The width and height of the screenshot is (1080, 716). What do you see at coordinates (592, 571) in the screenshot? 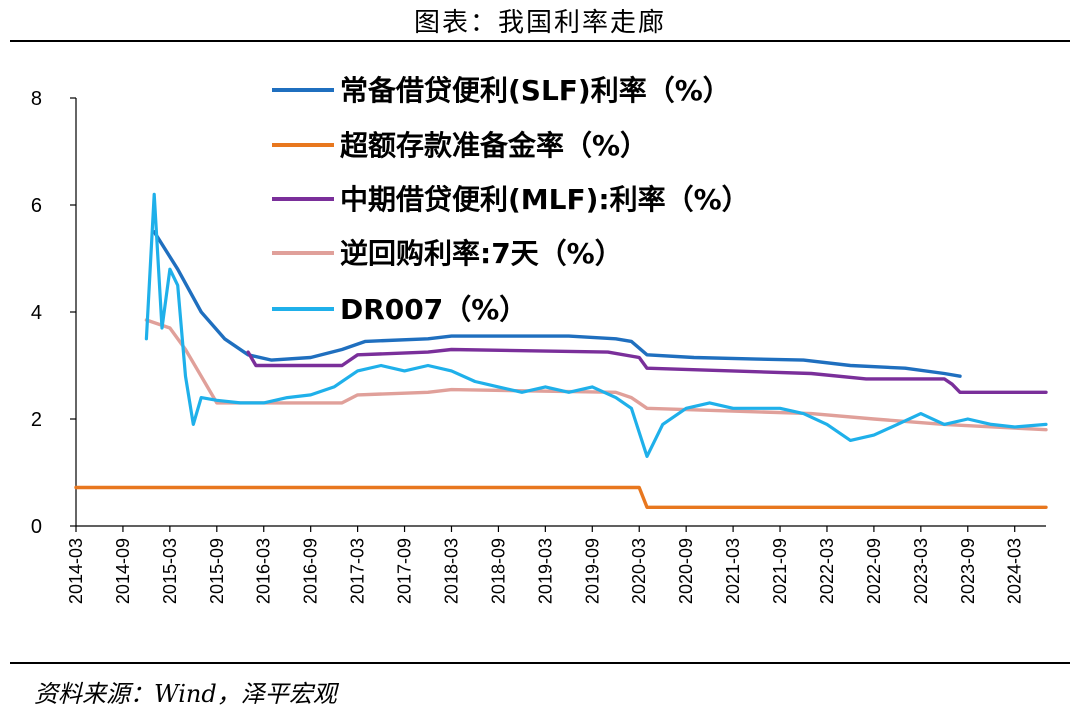
I see `x-tick-label: 2019-09` at bounding box center [592, 571].